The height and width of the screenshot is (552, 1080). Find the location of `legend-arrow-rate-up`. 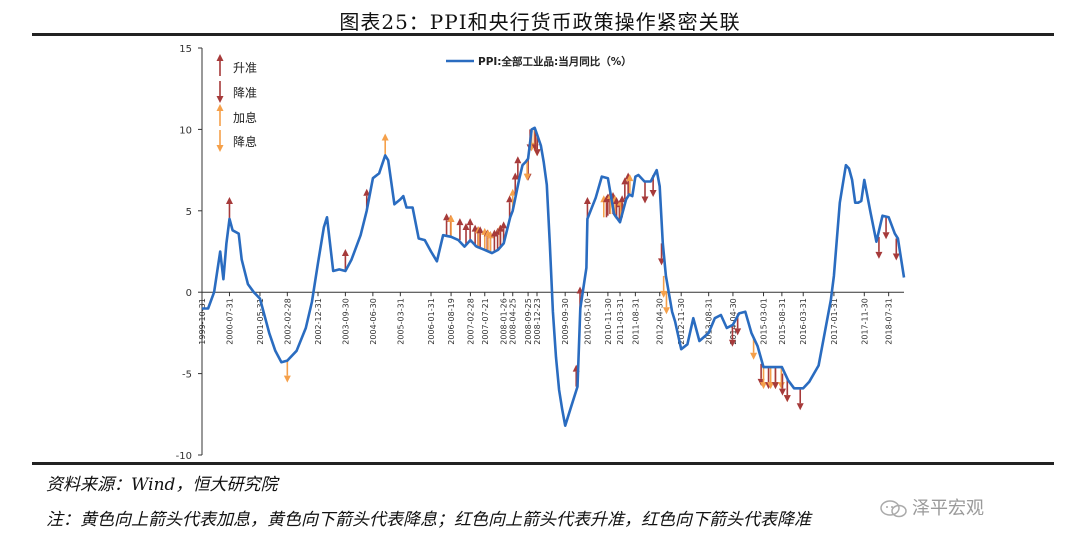

legend-arrow-rate-up is located at coordinates (220, 115).